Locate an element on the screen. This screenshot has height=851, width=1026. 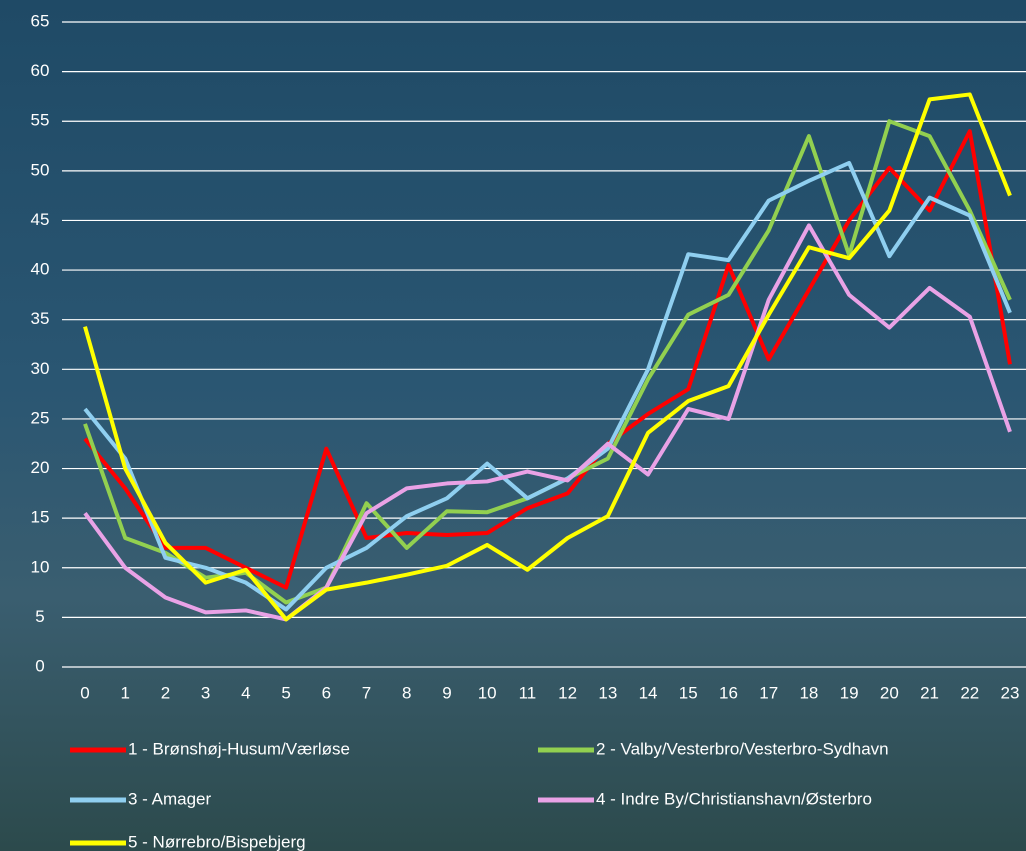
y-tick-label: 15 is located at coordinates (40, 517).